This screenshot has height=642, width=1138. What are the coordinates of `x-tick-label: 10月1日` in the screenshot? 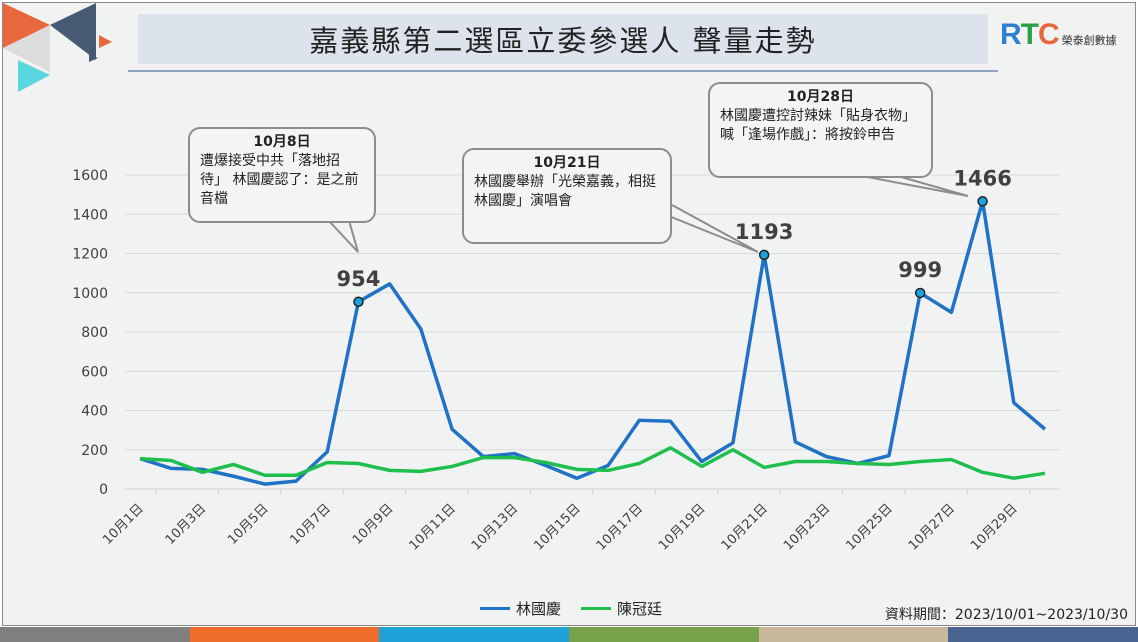 It's located at (123, 524).